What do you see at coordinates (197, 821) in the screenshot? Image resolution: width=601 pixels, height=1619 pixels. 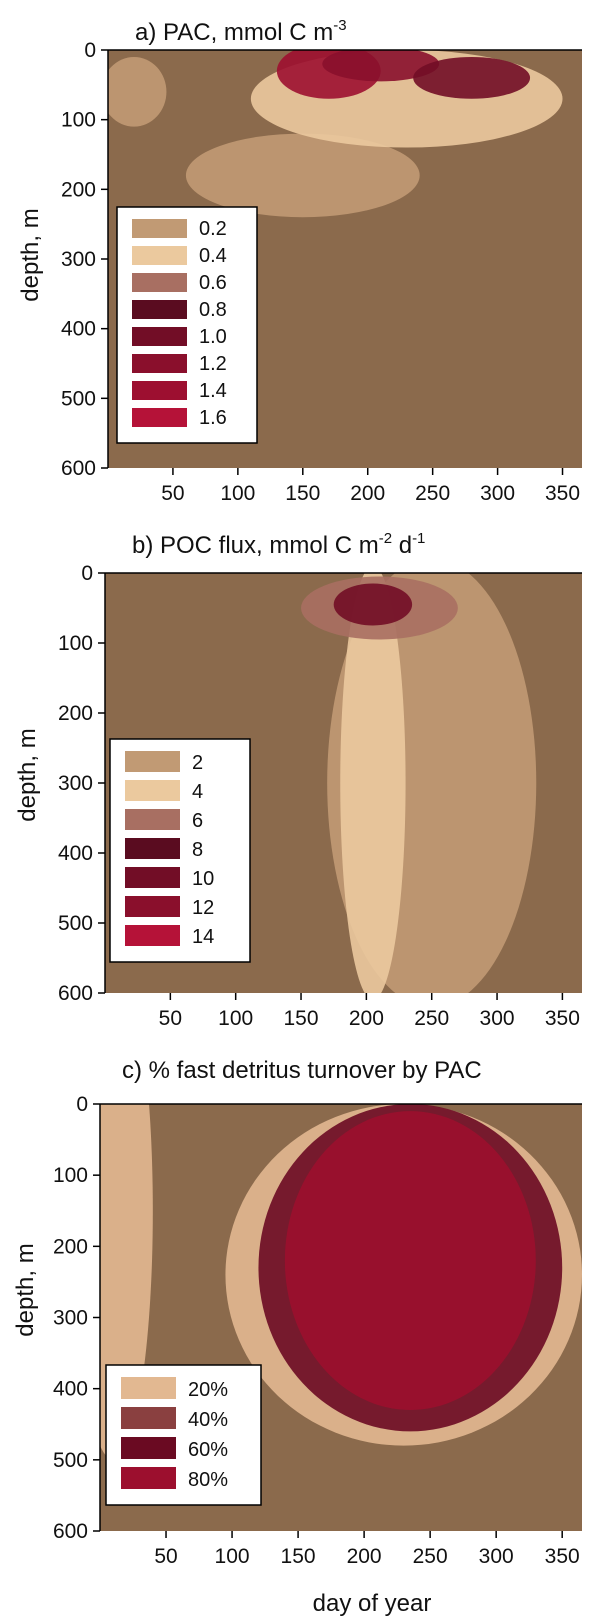 I see `legend-label: 6` at bounding box center [197, 821].